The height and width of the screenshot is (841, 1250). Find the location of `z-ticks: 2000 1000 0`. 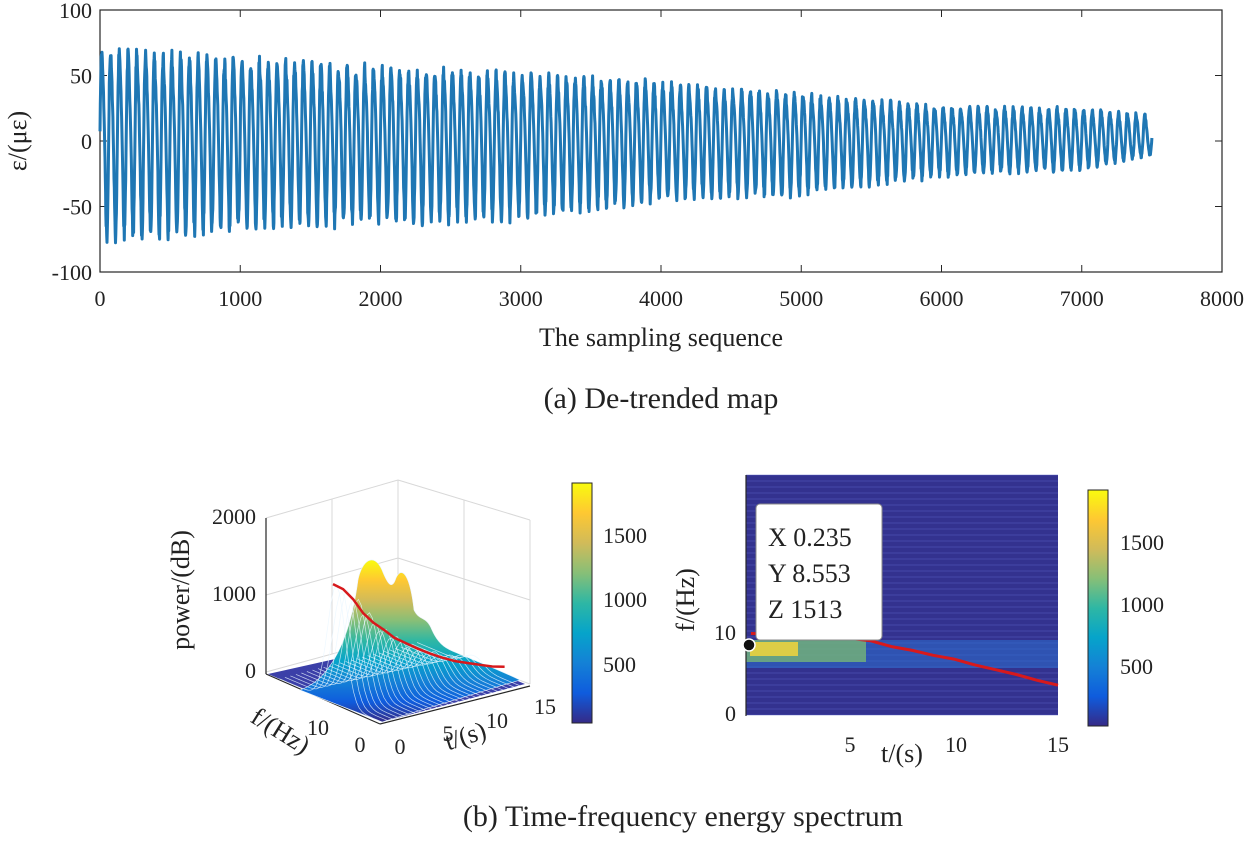

z-ticks: 2000 1000 0 is located at coordinates (234, 593).